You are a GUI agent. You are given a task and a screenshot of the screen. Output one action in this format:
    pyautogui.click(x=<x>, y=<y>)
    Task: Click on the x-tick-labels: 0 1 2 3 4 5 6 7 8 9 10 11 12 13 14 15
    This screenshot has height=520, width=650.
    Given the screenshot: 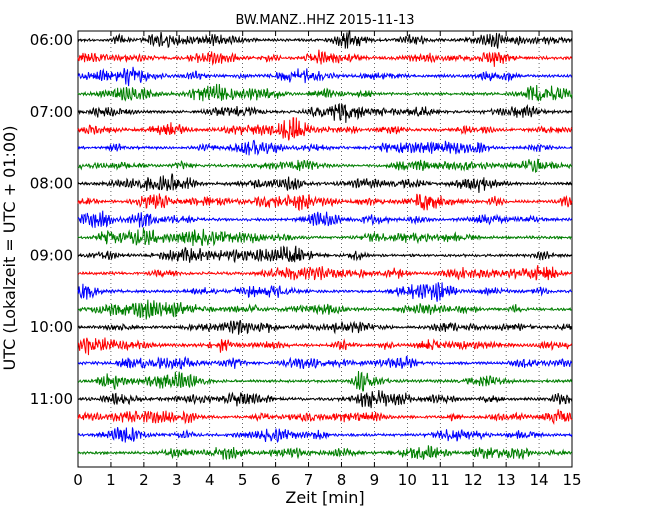 What is the action you would take?
    pyautogui.click(x=327, y=480)
    